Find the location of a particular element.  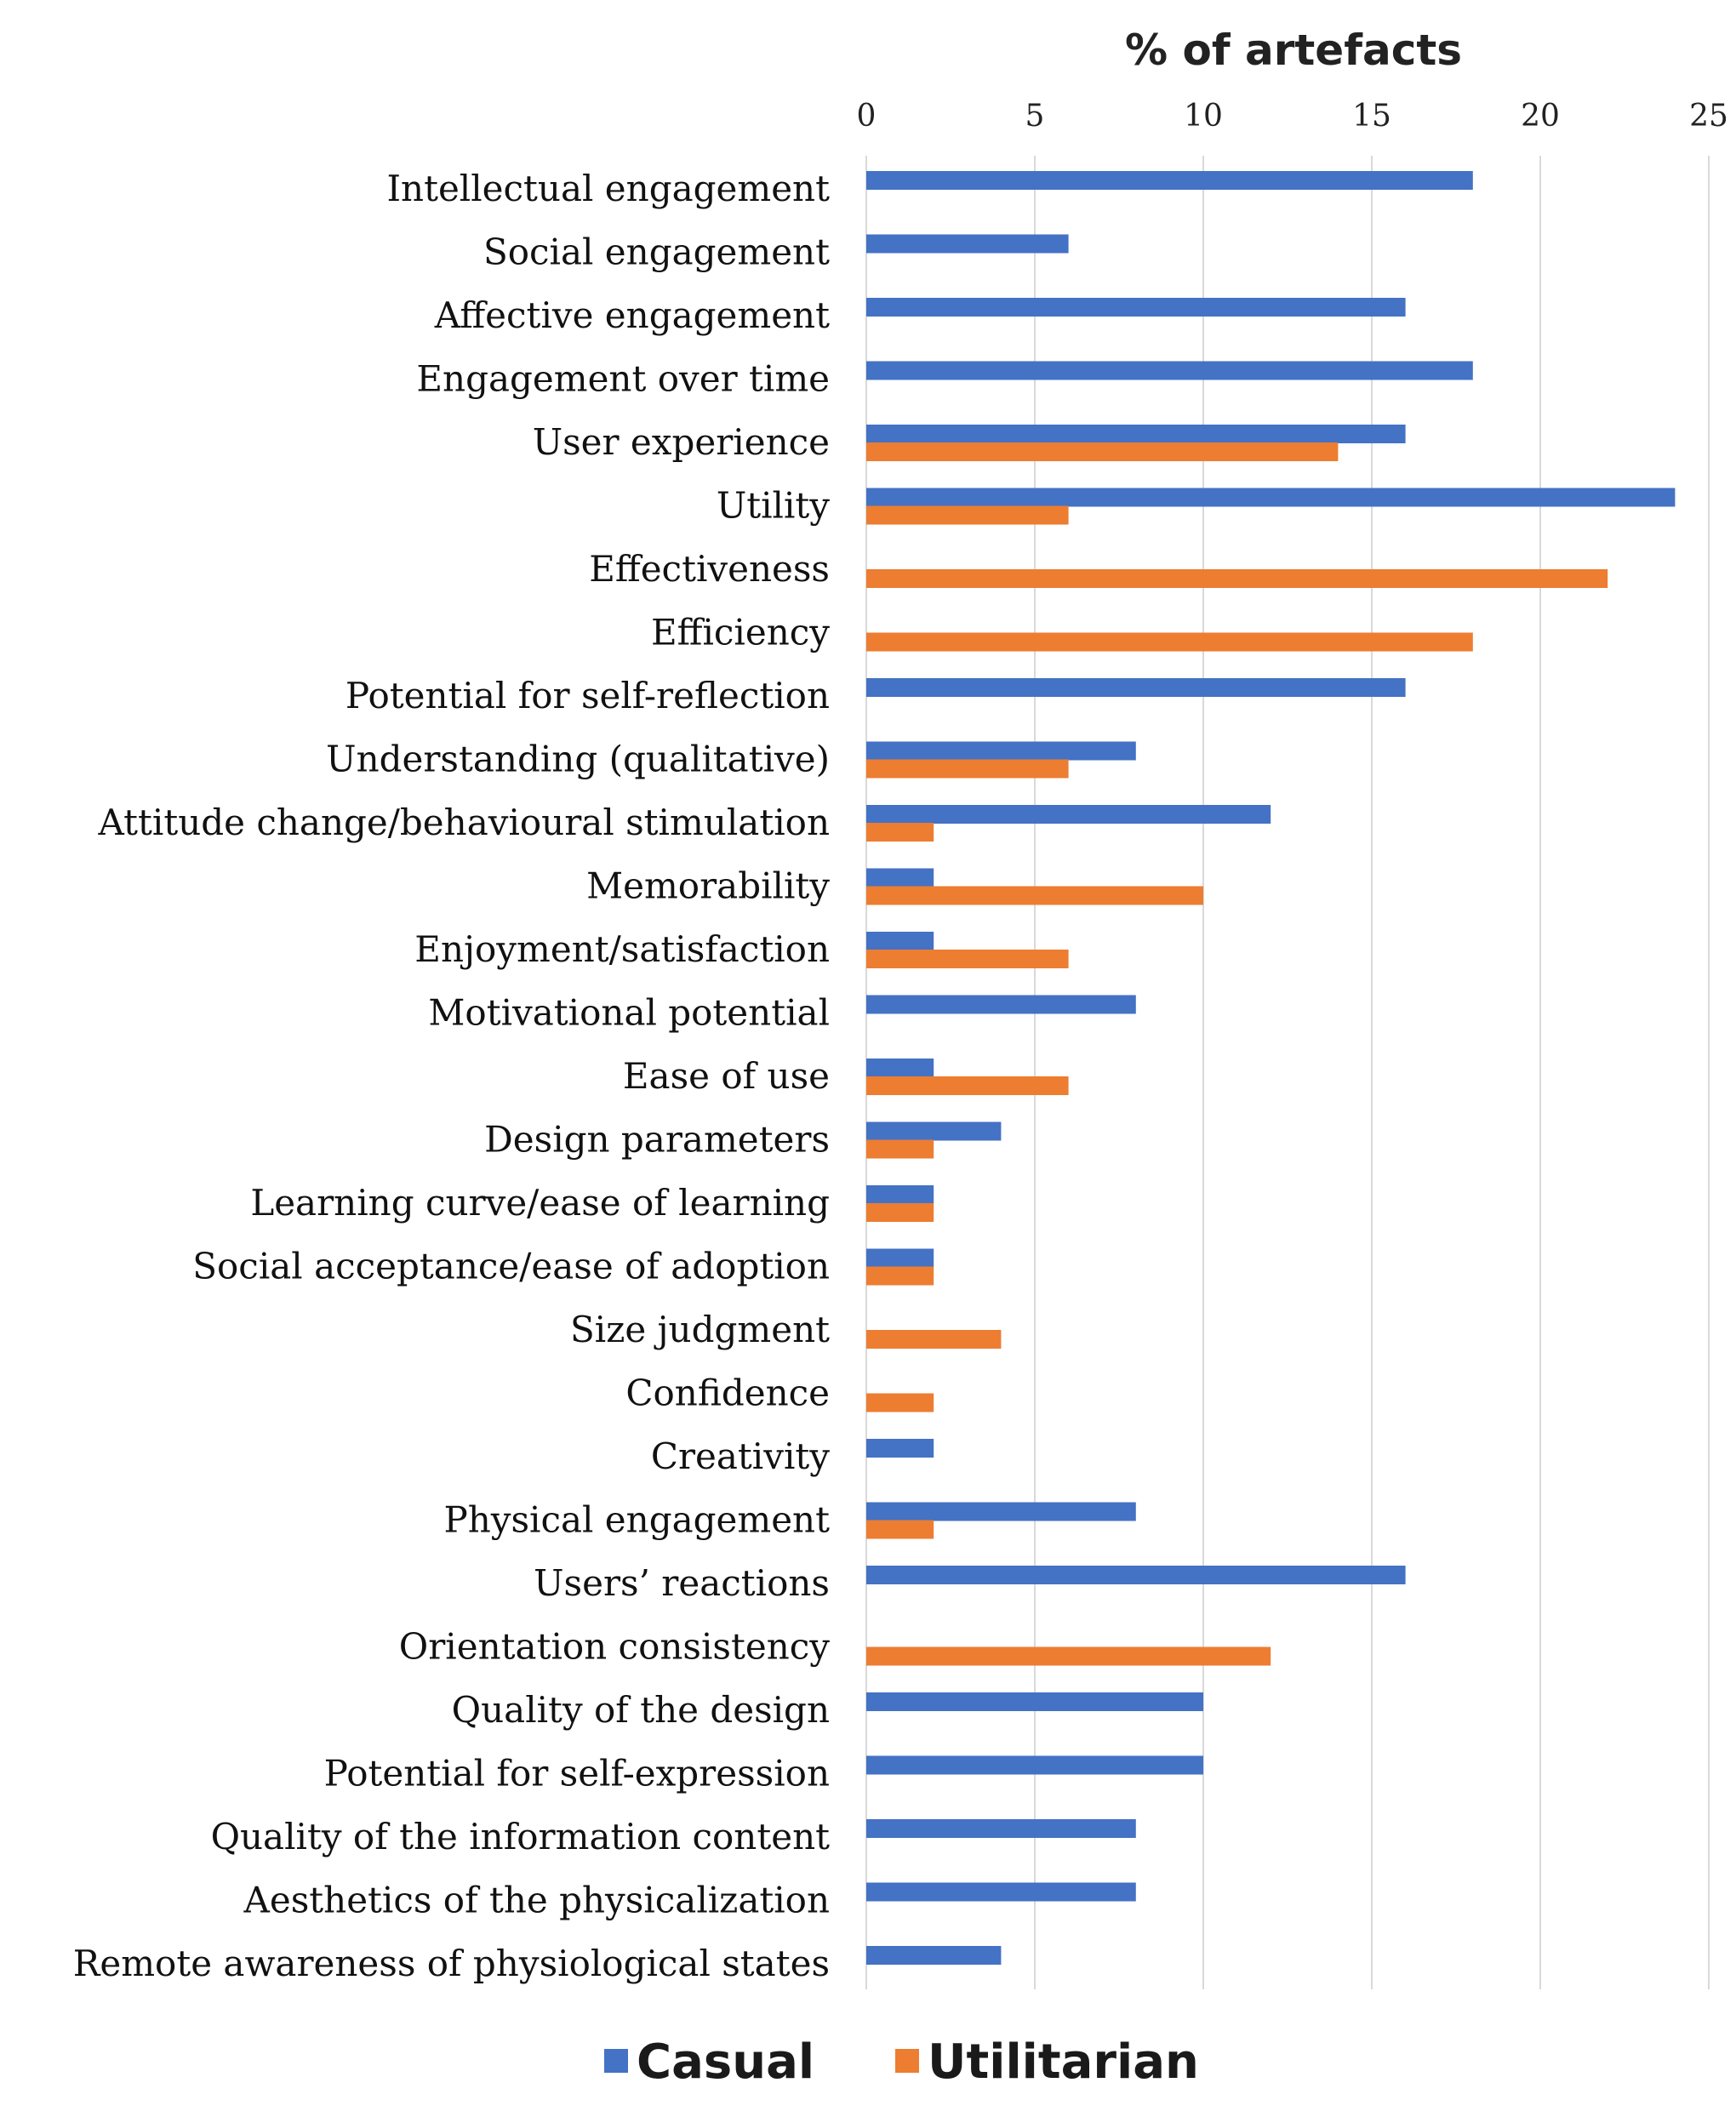

legend-label: Utilitarian is located at coordinates (1063, 2062).